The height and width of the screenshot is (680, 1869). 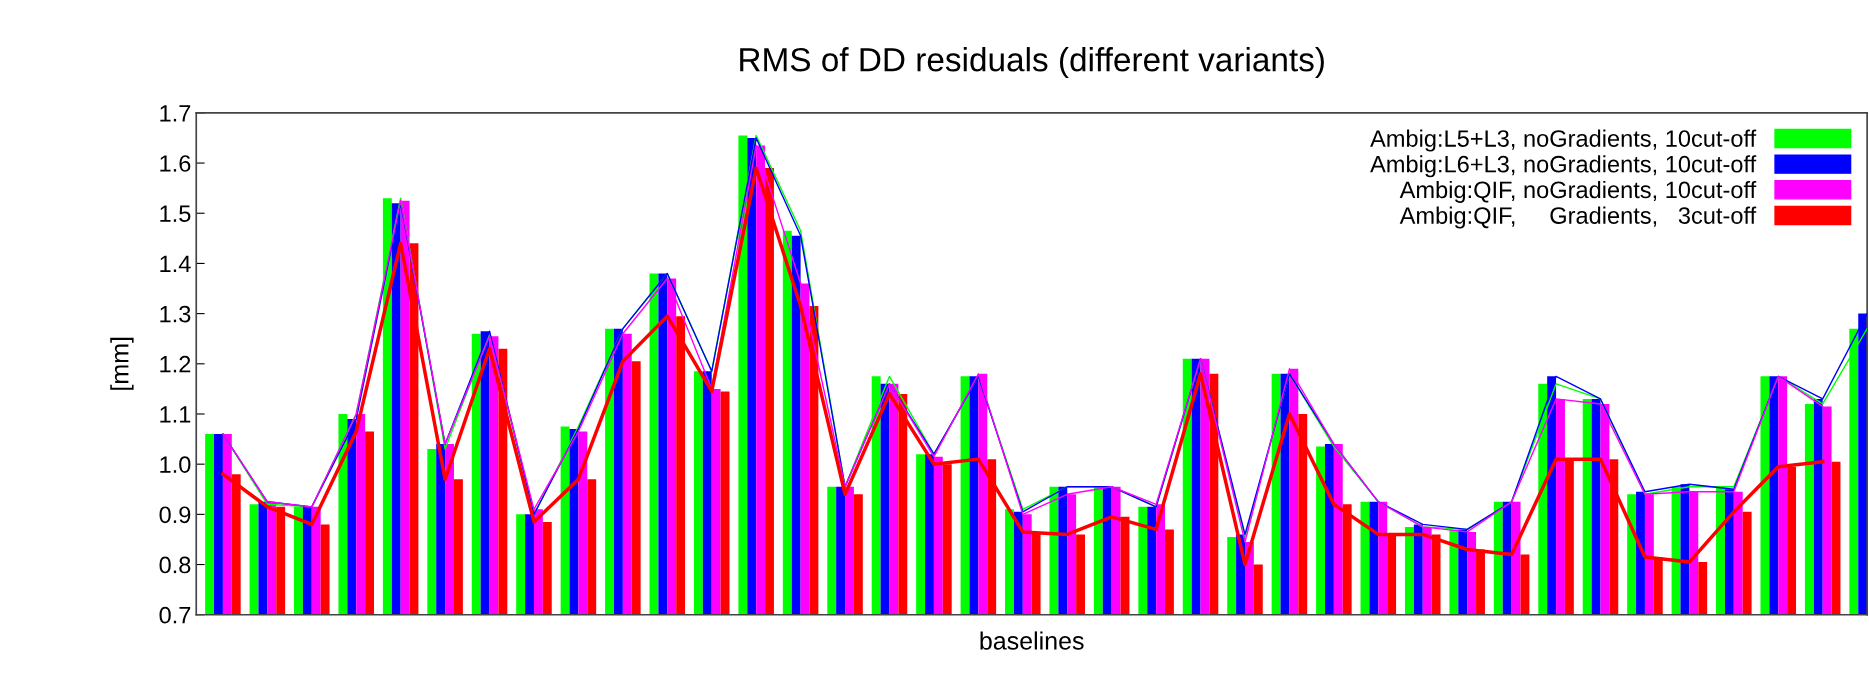 What do you see at coordinates (175, 364) in the screenshot?
I see `y-tick-label: 1.2` at bounding box center [175, 364].